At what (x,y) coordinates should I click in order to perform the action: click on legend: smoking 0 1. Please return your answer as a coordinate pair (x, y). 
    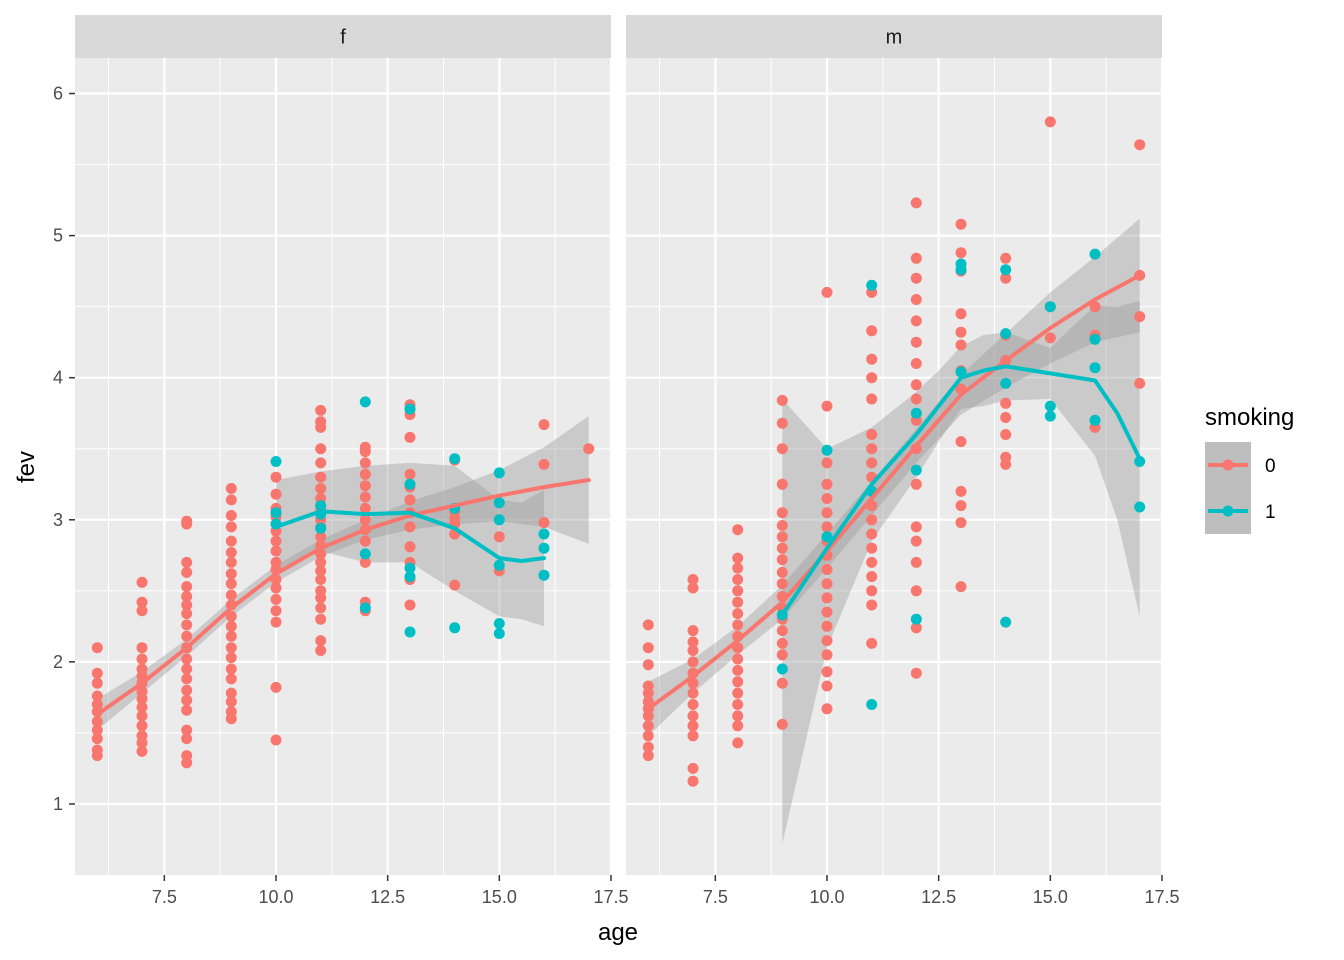
    Looking at the image, I should click on (1249, 469).